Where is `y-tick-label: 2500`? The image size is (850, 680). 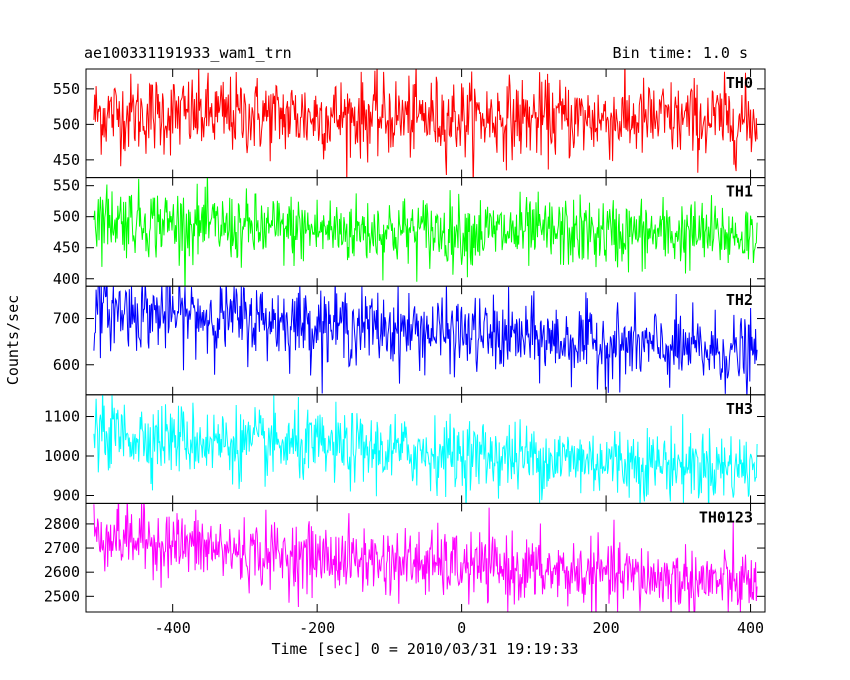
y-tick-label: 2500 is located at coordinates (62, 596).